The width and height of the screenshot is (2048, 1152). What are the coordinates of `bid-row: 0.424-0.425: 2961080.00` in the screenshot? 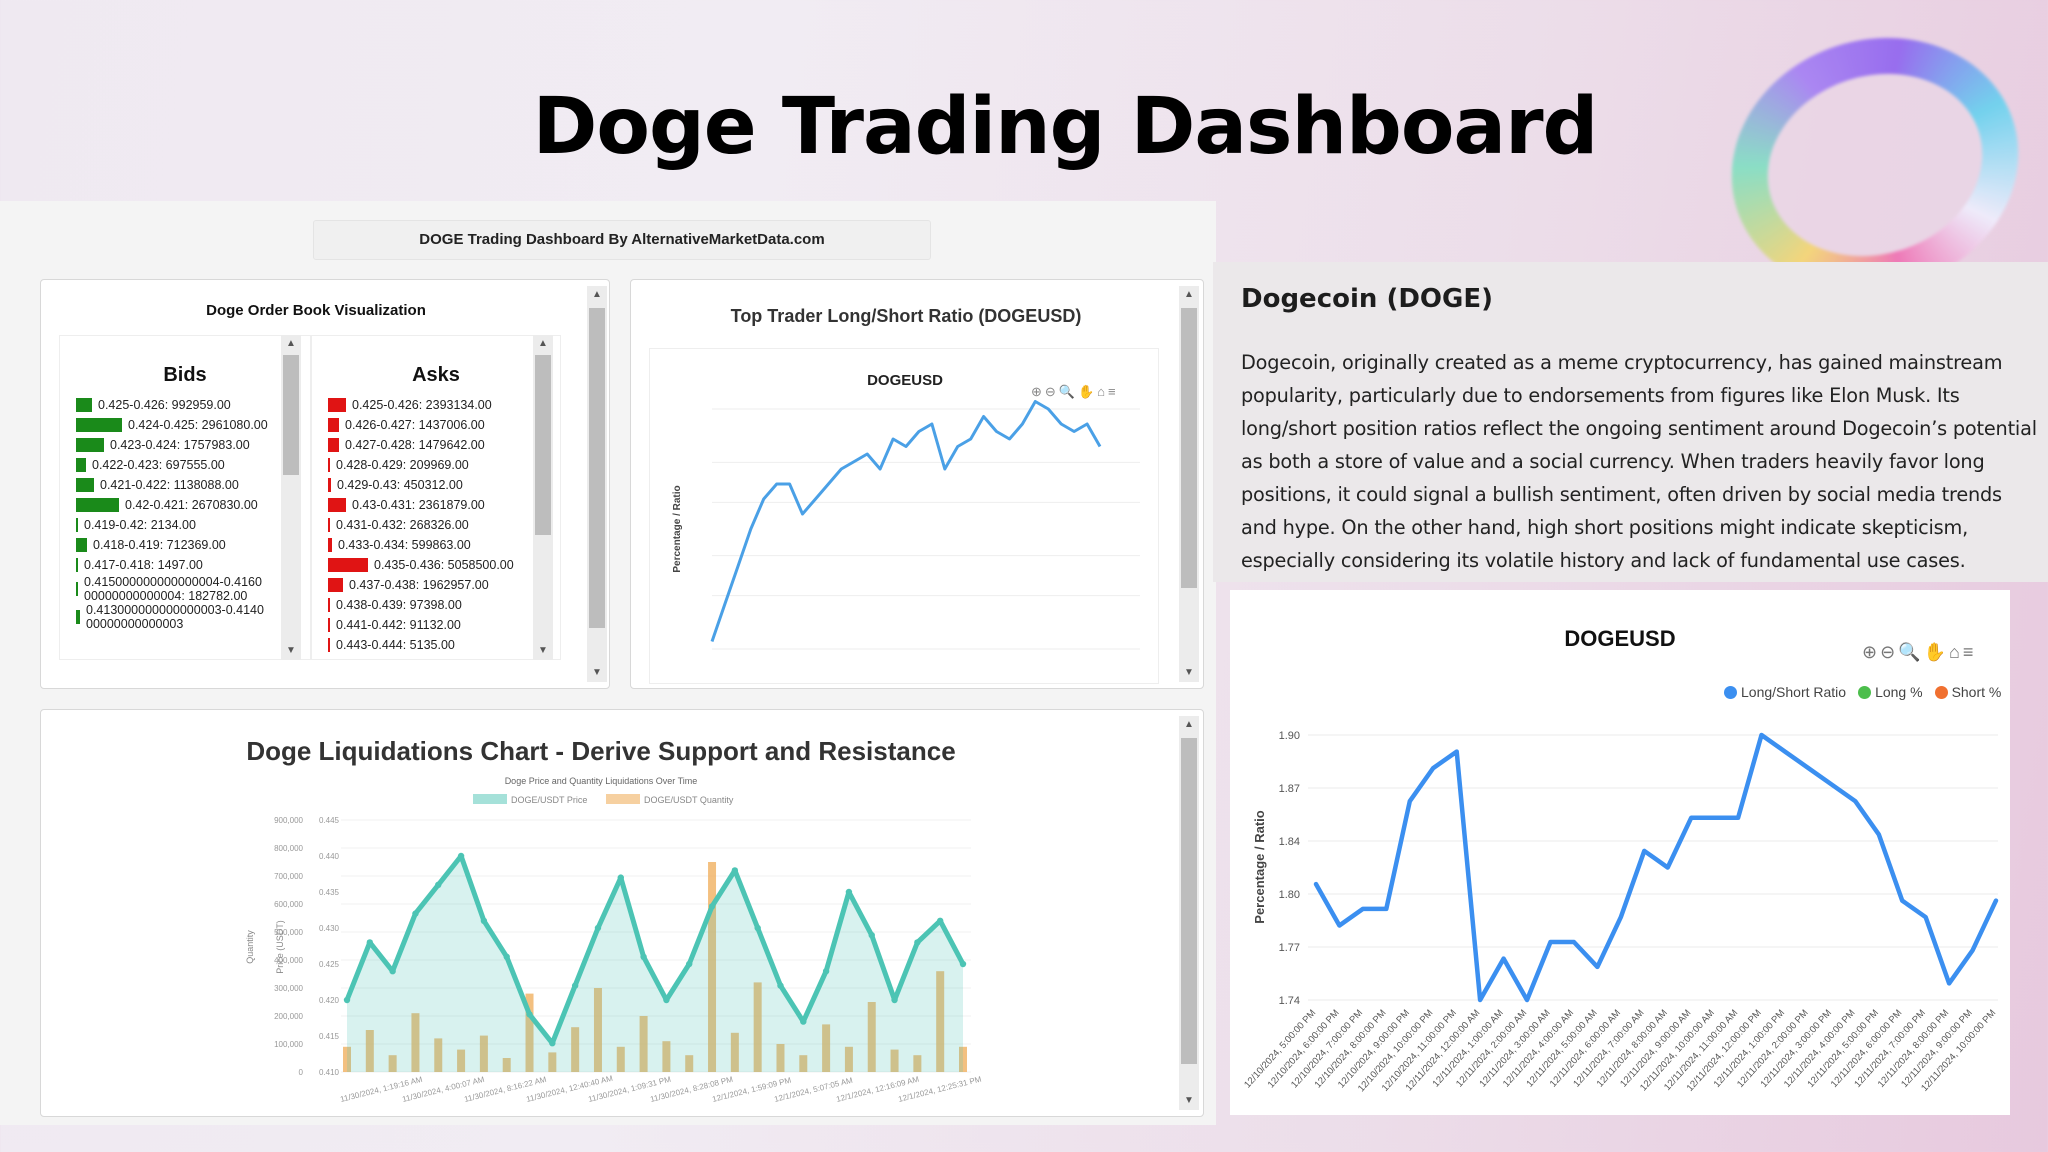 It's located at (185, 425).